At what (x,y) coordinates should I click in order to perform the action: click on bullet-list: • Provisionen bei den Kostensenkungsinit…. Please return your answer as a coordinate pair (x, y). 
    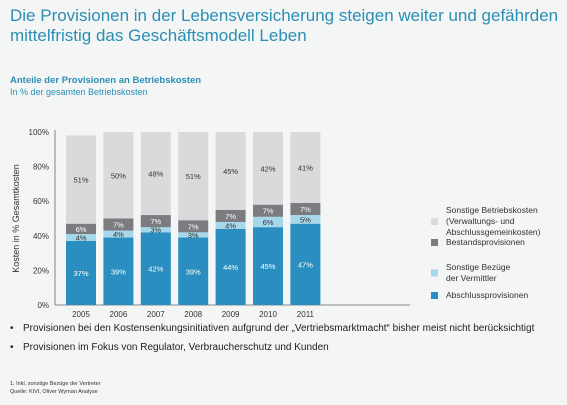
    Looking at the image, I should click on (282, 341).